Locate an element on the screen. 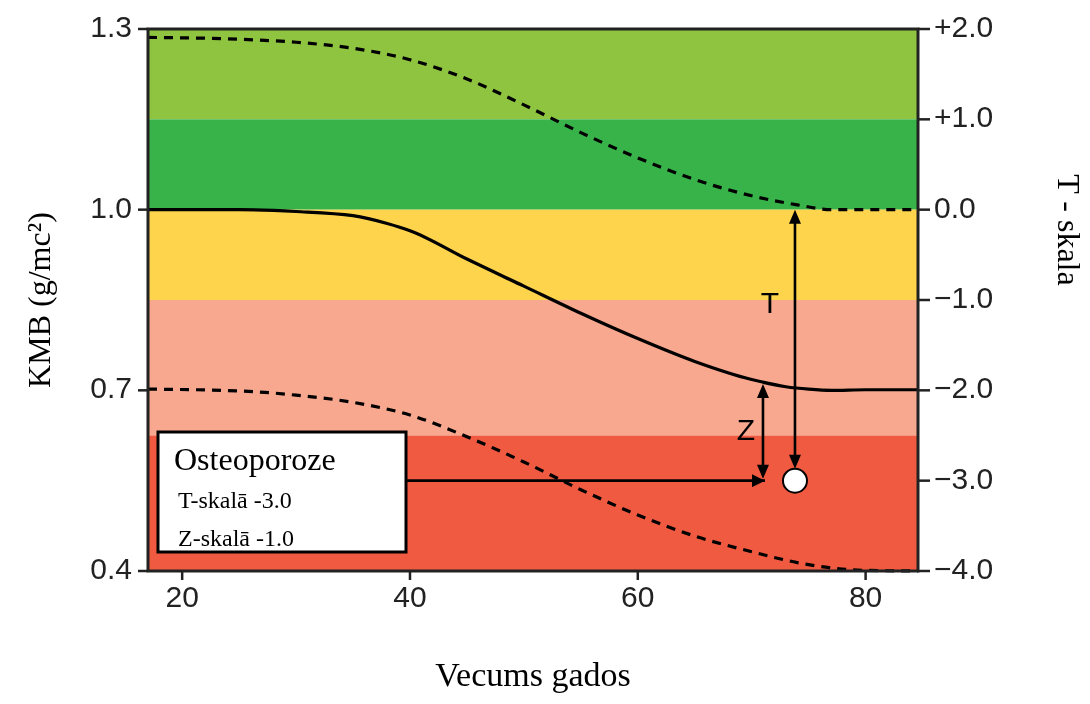 The width and height of the screenshot is (1090, 704). annotation: T is located at coordinates (769, 303).